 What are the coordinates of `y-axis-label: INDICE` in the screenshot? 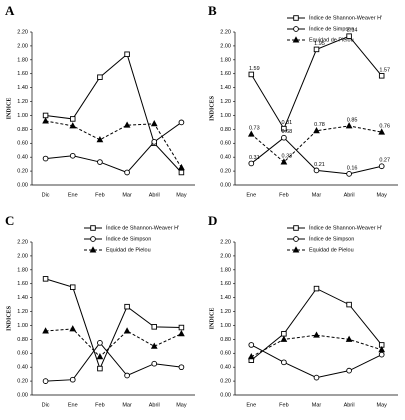 It's located at (212, 319).